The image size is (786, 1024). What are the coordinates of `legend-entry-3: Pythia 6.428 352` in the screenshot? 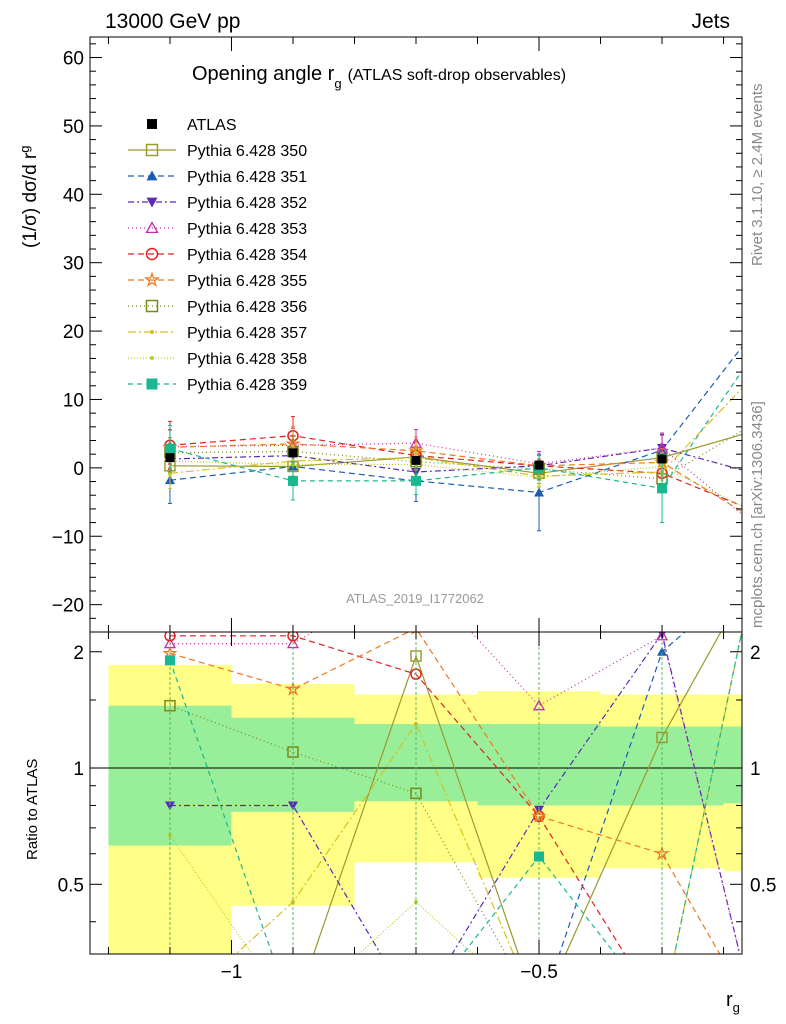 It's located at (217, 203).